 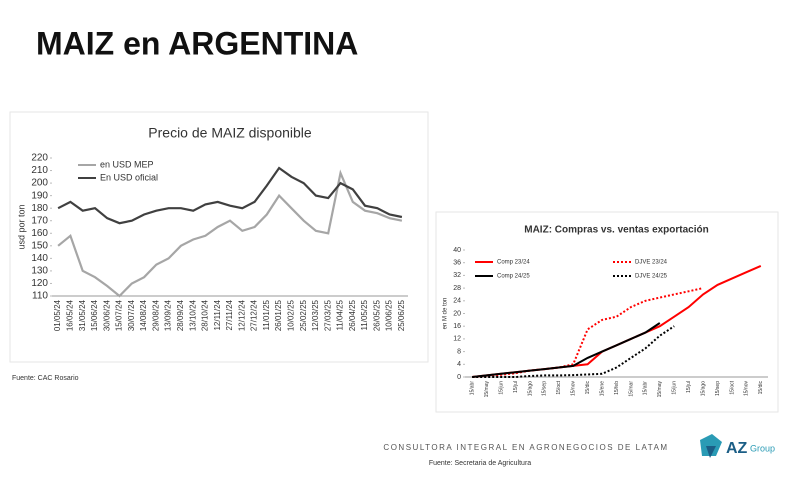 I want to click on y-tick-label: 28, so click(x=457, y=288).